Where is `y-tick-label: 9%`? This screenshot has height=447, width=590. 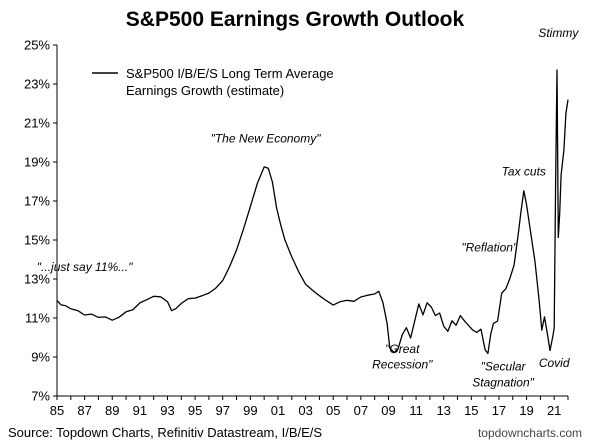 y-tick-label: 9% is located at coordinates (40, 357).